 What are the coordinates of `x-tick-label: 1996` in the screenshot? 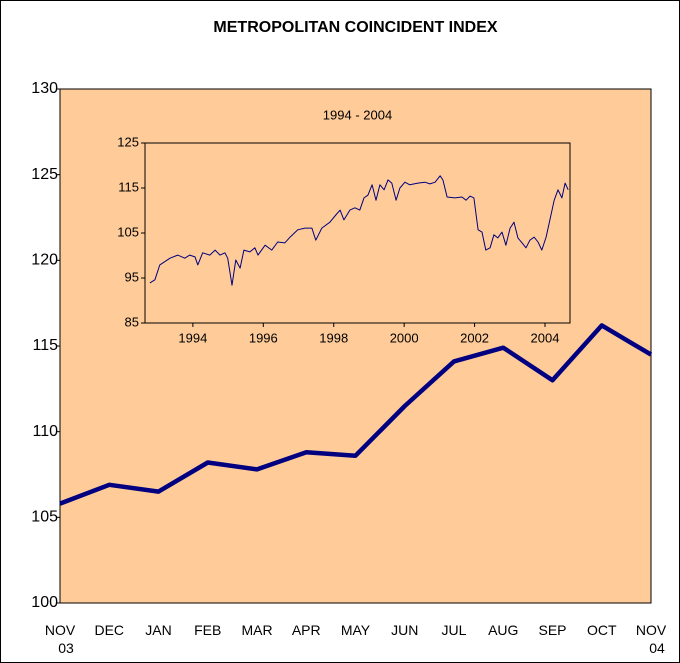 It's located at (263, 337).